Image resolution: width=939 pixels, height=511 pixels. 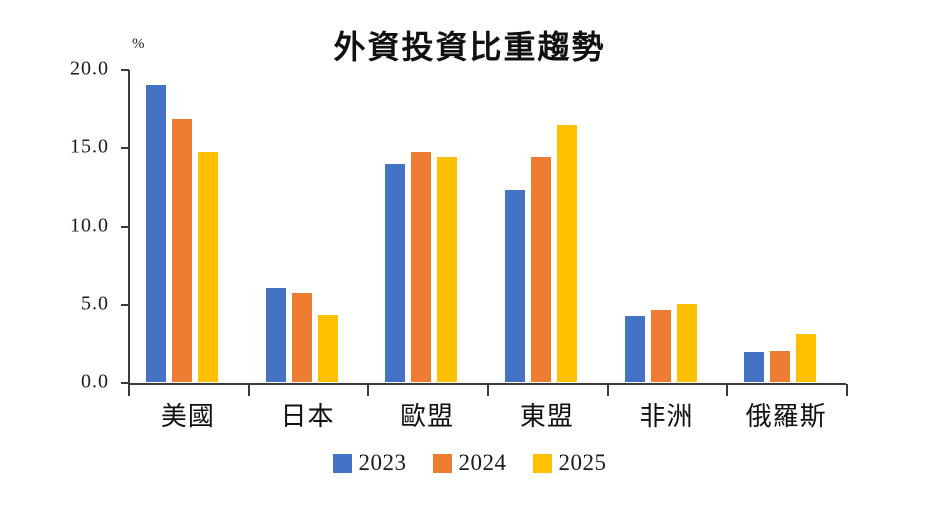 I want to click on y-axis-tick-label: 5.0, so click(x=95, y=303).